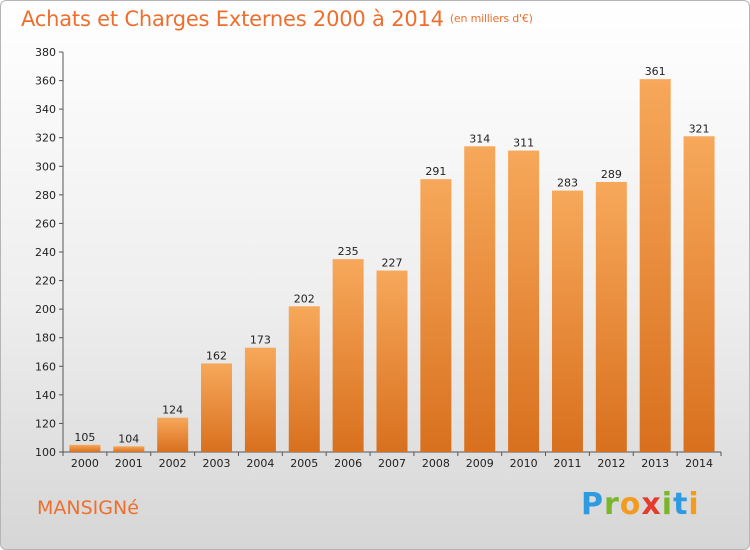  Describe the element at coordinates (567, 183) in the screenshot. I see `bar-value-label: 283` at that location.